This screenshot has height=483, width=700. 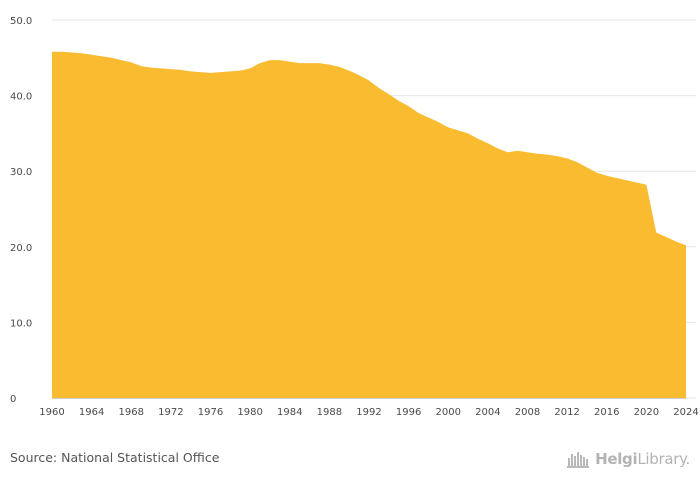 What do you see at coordinates (408, 412) in the screenshot?
I see `x-tick-label: 1996` at bounding box center [408, 412].